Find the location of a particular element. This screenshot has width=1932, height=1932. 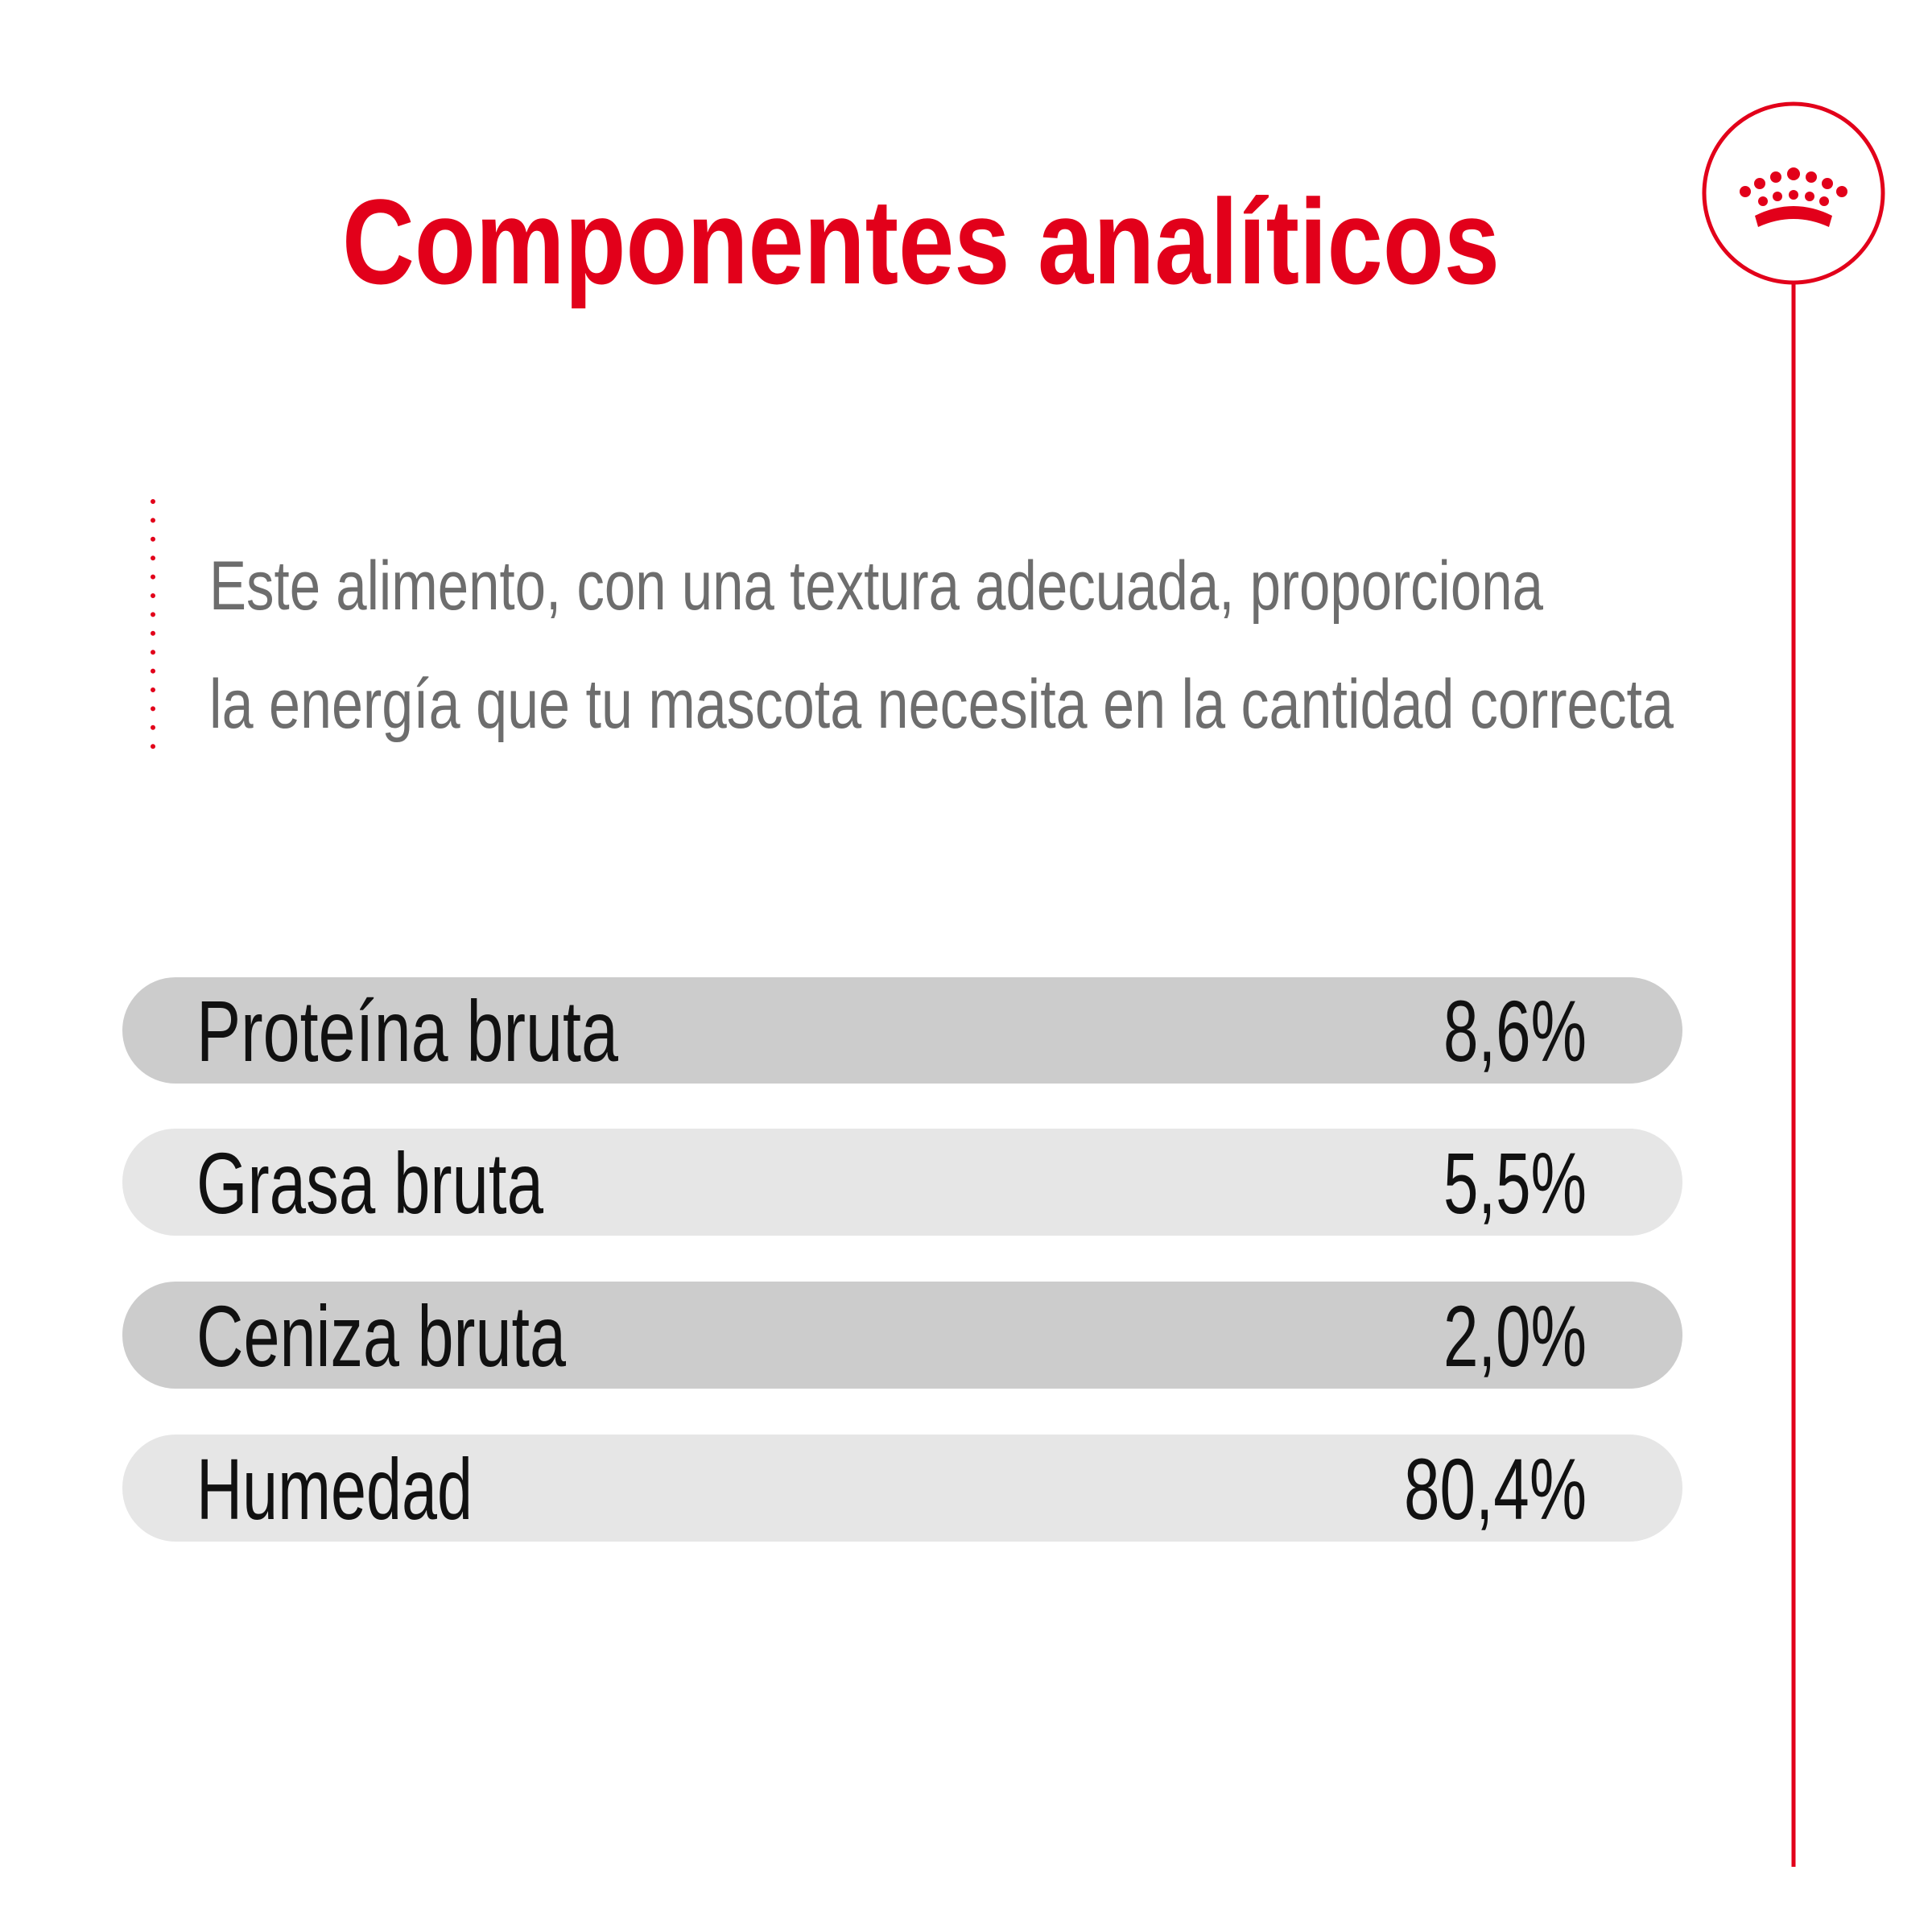

page-title: Componentes analíticos is located at coordinates (921, 242).